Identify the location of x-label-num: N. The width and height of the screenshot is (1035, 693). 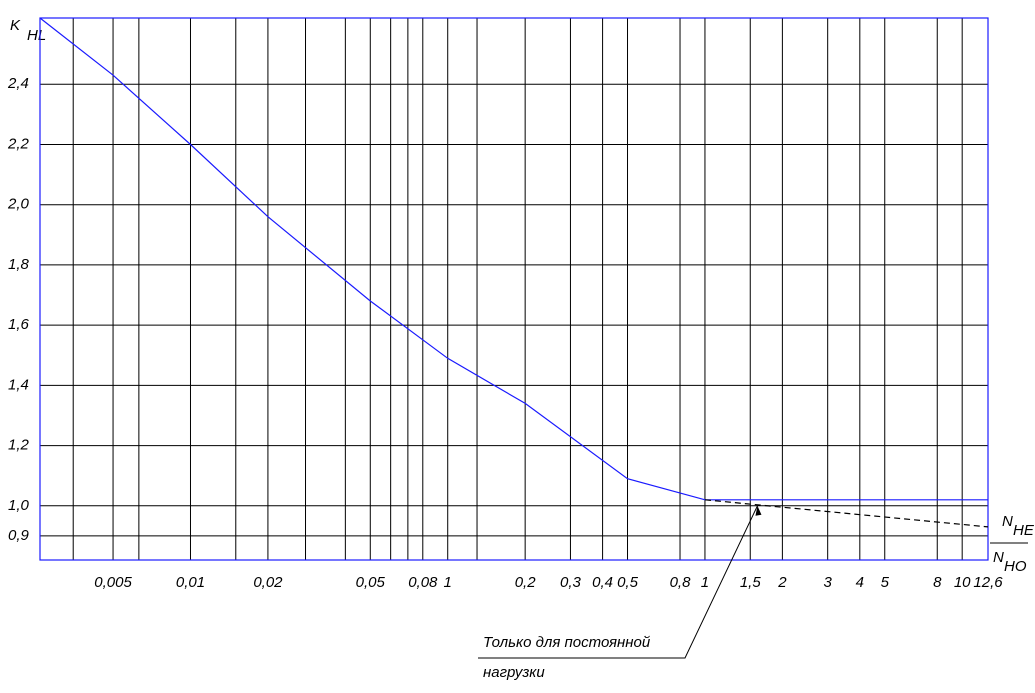
(1007, 521).